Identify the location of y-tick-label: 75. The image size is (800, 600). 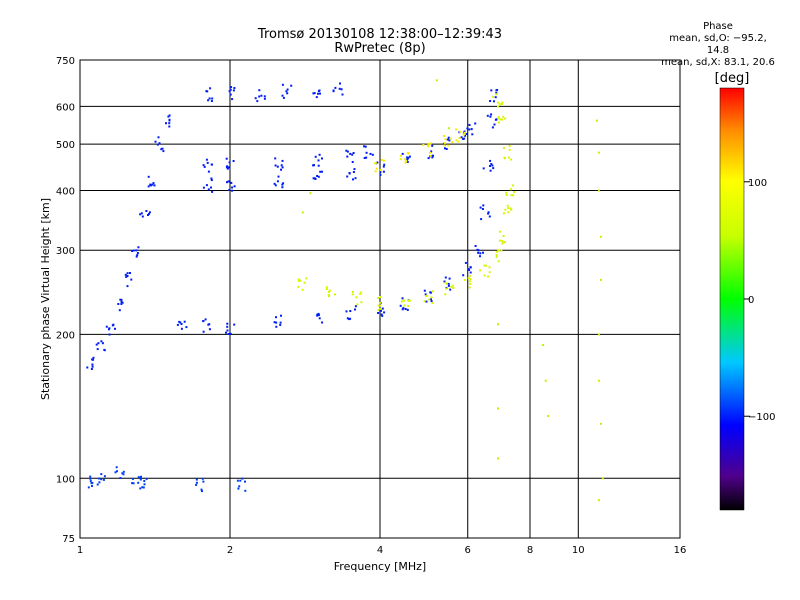
(68, 539).